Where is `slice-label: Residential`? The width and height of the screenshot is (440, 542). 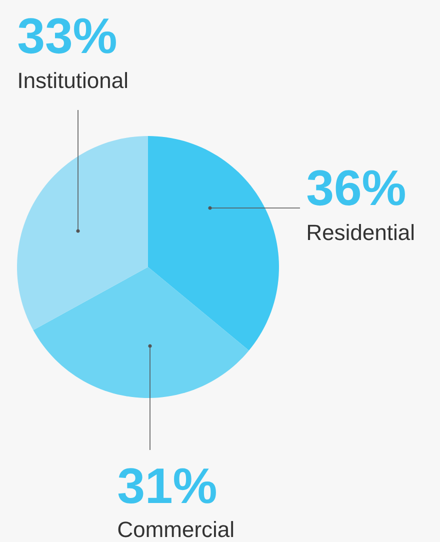
slice-label: Residential is located at coordinates (361, 232).